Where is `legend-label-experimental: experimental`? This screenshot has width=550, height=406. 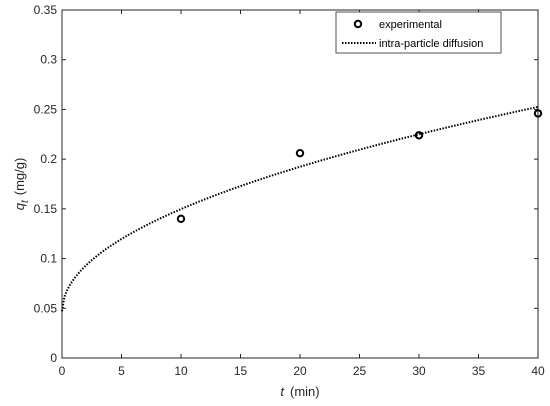
legend-label-experimental: experimental is located at coordinates (410, 25).